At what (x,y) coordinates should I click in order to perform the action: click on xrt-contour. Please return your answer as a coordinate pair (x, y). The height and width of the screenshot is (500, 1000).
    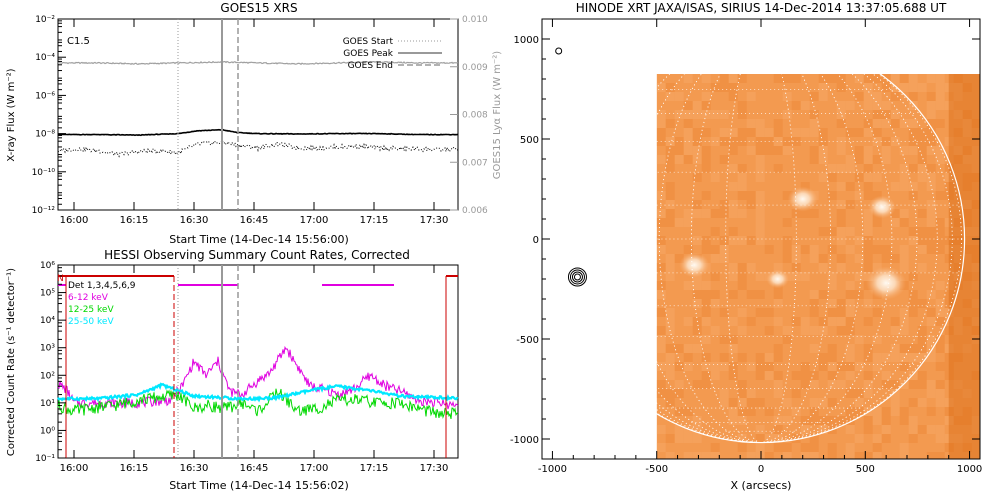
    Looking at the image, I should click on (577, 277).